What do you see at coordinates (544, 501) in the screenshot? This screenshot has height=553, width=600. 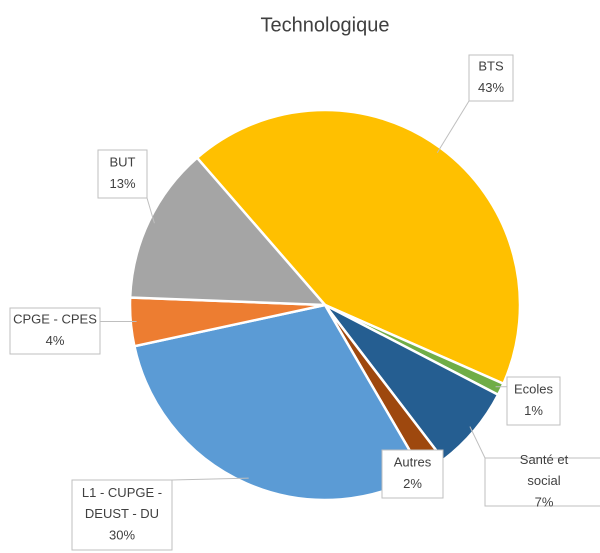 I see `value-label: 7%` at bounding box center [544, 501].